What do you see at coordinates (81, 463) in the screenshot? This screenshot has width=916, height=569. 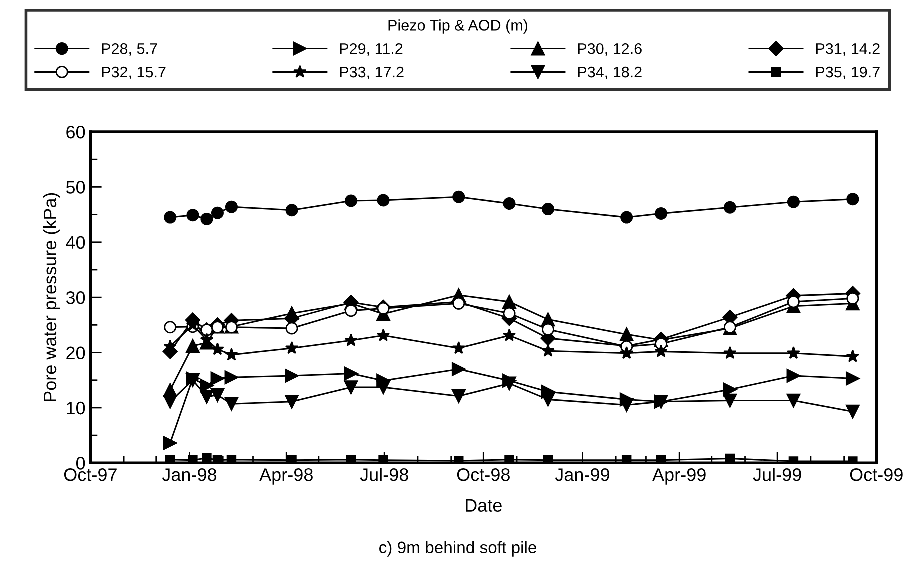 I see `y-tick-label: 0` at bounding box center [81, 463].